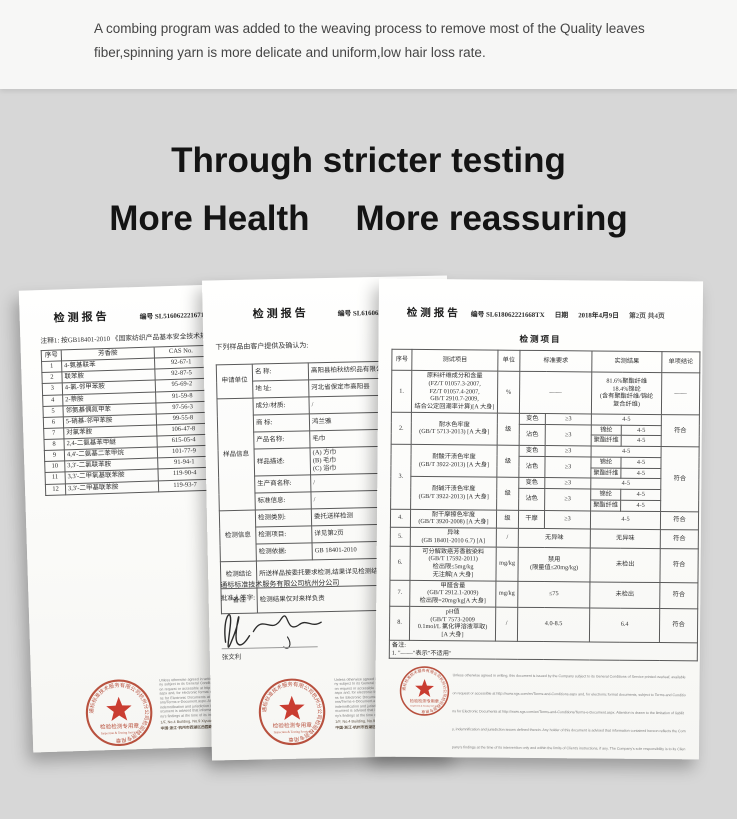 The height and width of the screenshot is (819, 737). Describe the element at coordinates (54, 467) in the screenshot. I see `cell-no: 10` at that location.